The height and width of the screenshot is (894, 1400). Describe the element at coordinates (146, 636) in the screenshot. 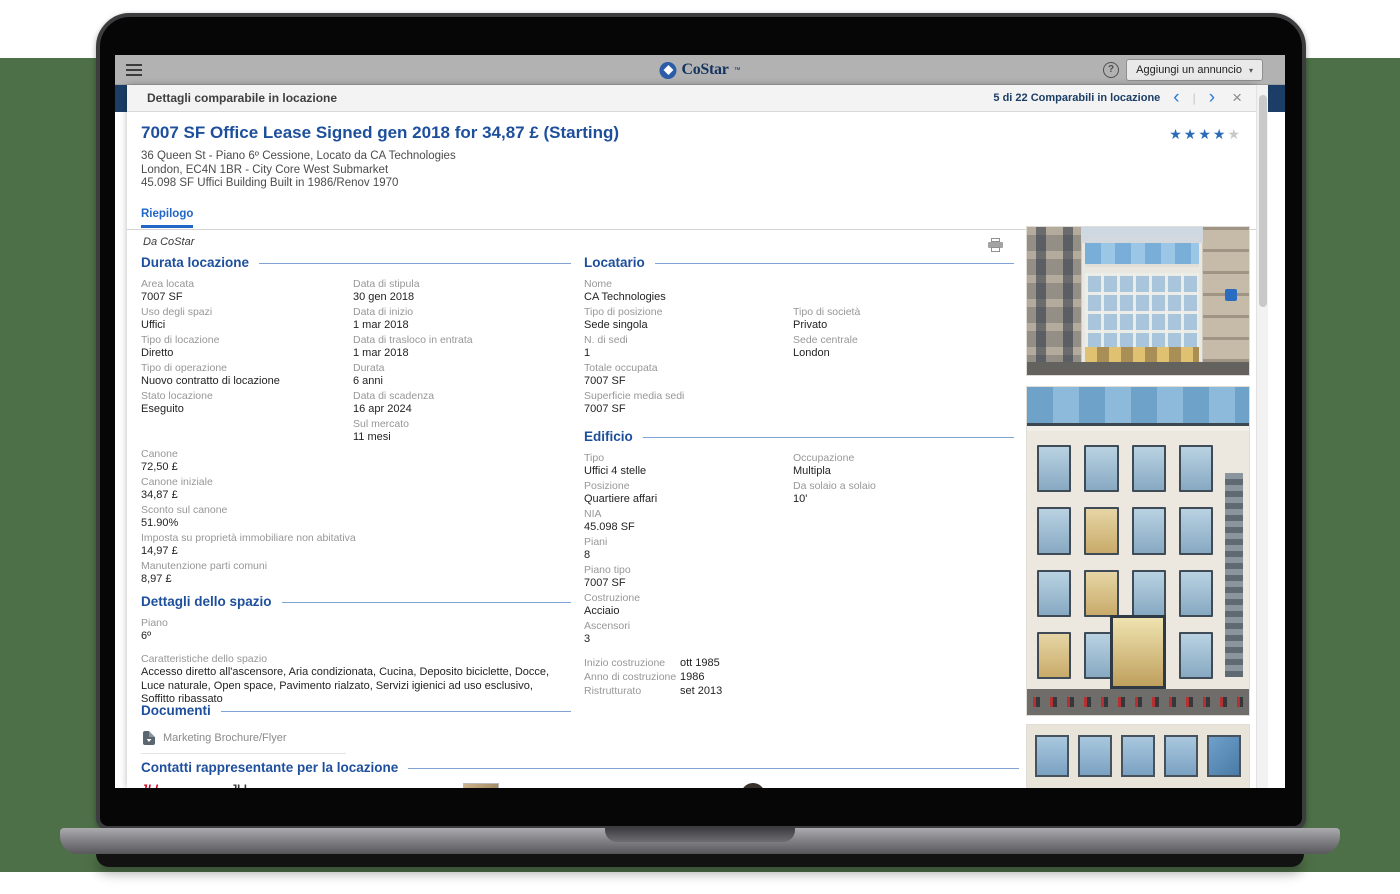

I see `field-value: 6º` at that location.